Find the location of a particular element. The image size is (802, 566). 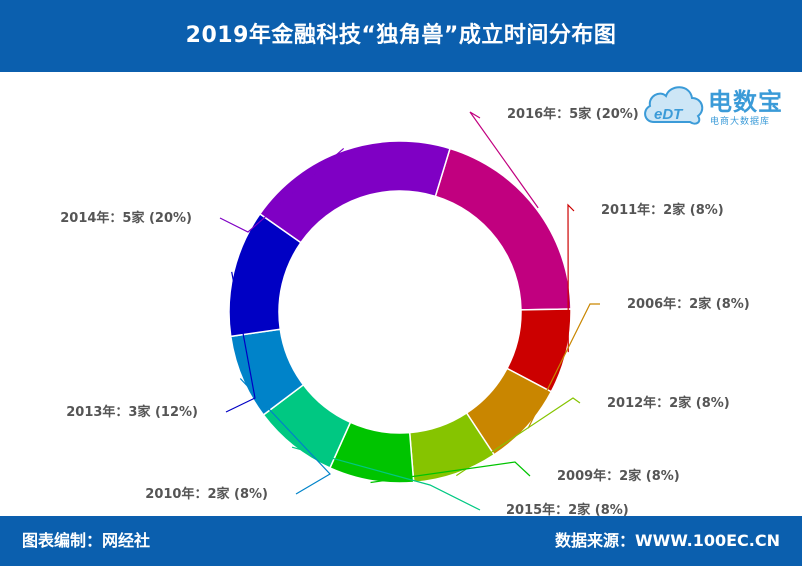

cloud-logo-icon: eDT is located at coordinates (674, 105).